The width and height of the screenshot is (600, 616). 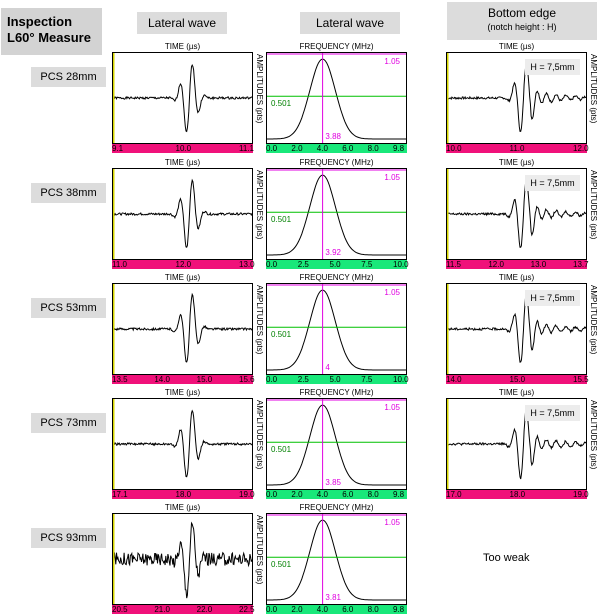 What do you see at coordinates (297, 148) in the screenshot?
I see `fft-tick-label: 2.0` at bounding box center [297, 148].